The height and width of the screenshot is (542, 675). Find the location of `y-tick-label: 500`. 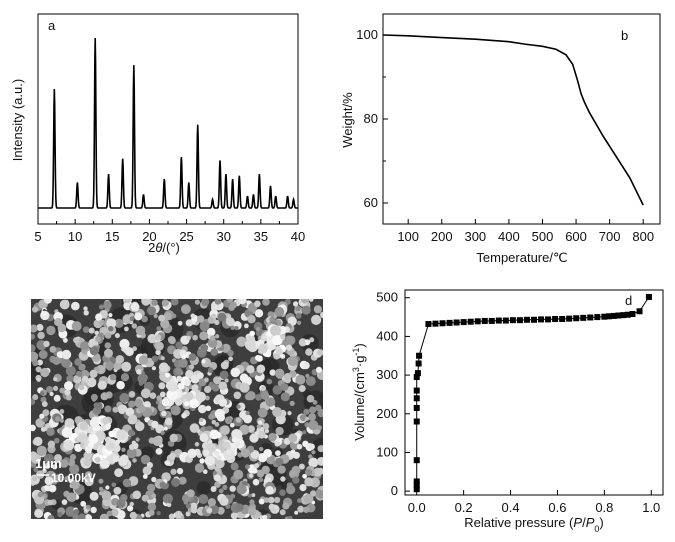

y-tick-label: 500 is located at coordinates (387, 297).